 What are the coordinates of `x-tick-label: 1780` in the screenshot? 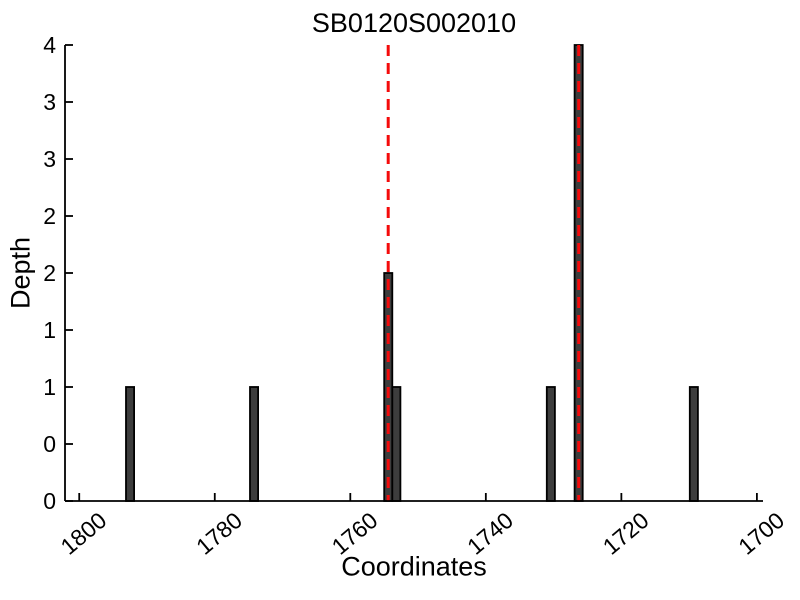 It's located at (219, 533).